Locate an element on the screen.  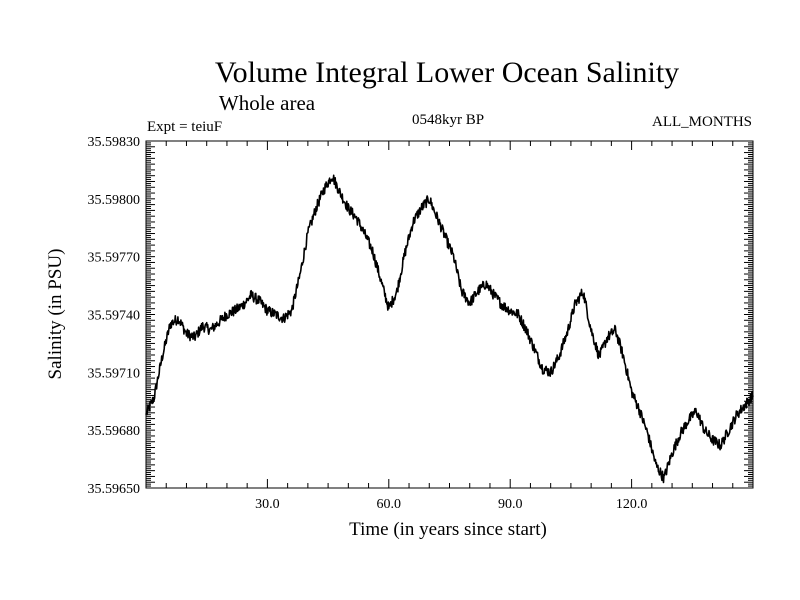
x-tick-label: 120.0 is located at coordinates (632, 504).